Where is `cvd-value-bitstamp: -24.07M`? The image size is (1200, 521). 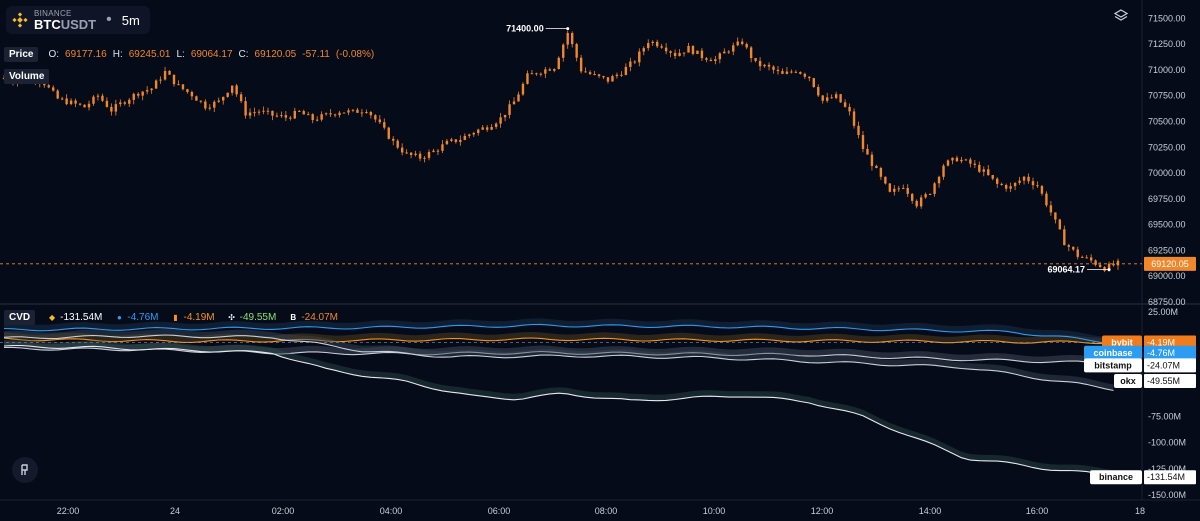 cvd-value-bitstamp: -24.07M is located at coordinates (319, 317).